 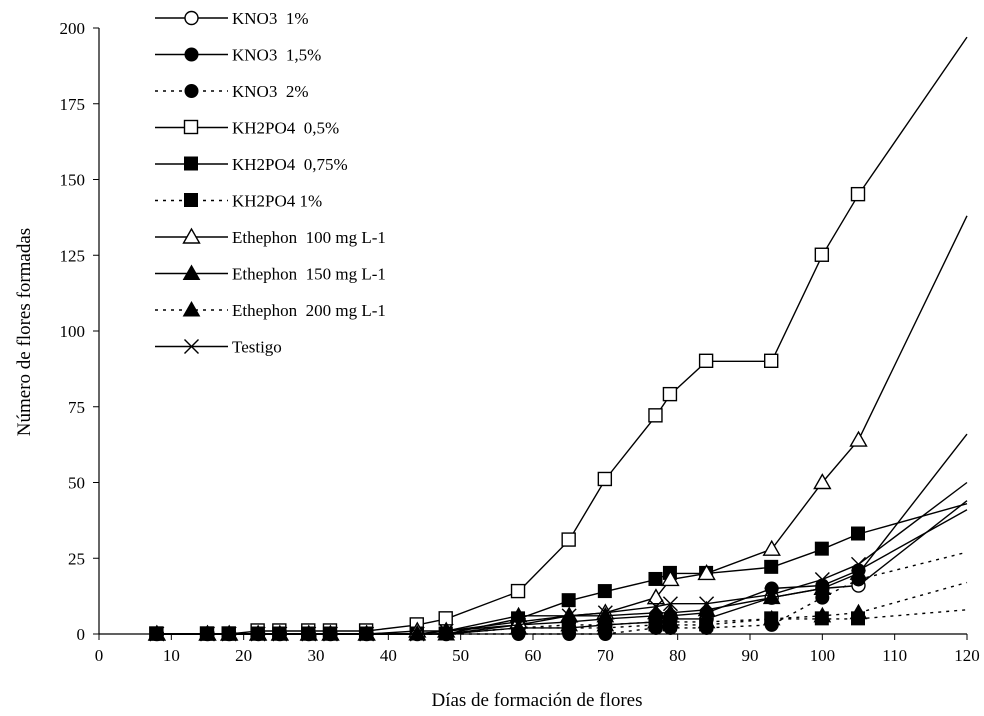 What do you see at coordinates (270, 310) in the screenshot?
I see `legend-entry: Ethephon 200 mg L-1` at bounding box center [270, 310].